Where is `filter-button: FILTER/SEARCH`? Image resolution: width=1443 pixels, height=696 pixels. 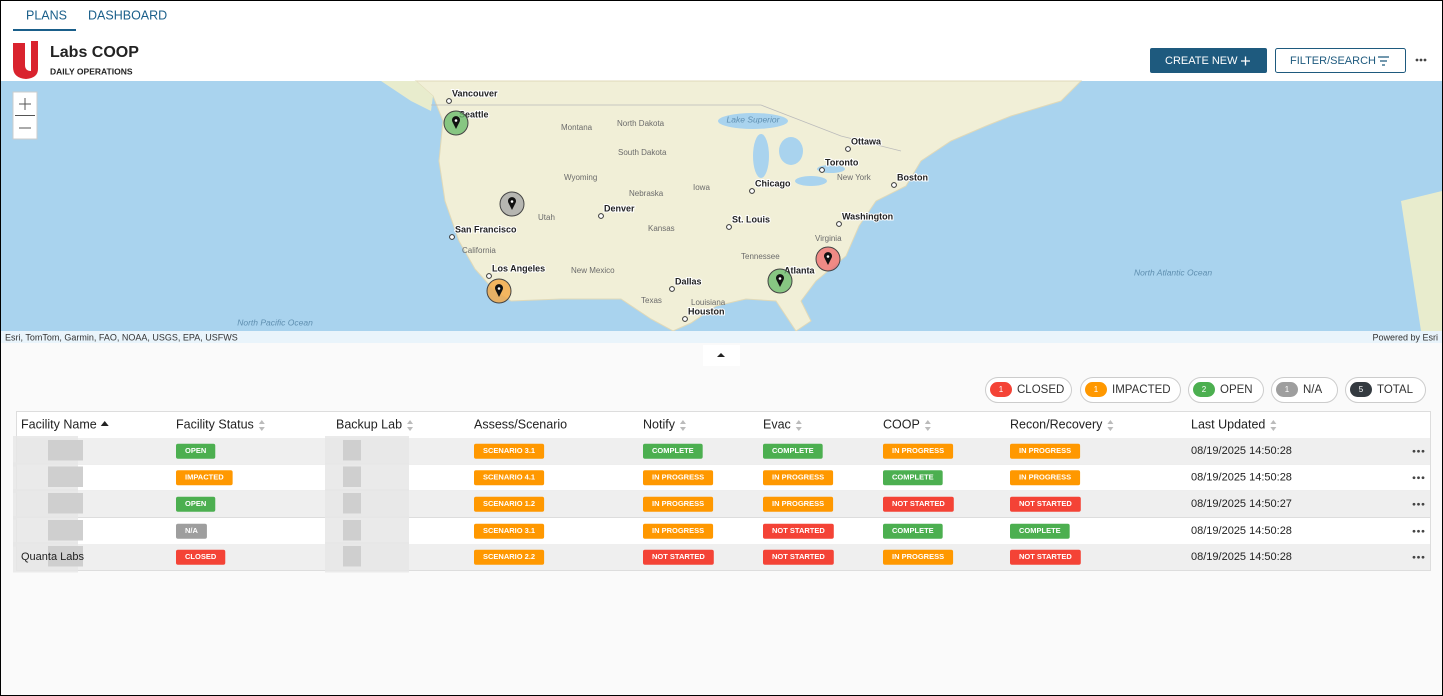
filter-button: FILTER/SEARCH is located at coordinates (1340, 60).